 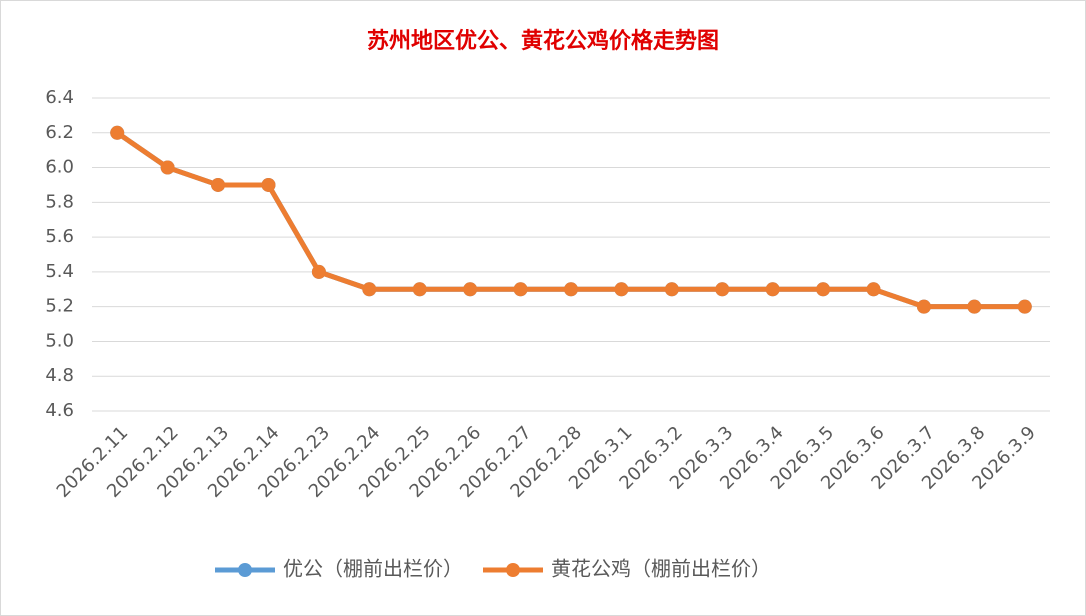 What do you see at coordinates (59, 271) in the screenshot?
I see `y-tick-label: 5.4` at bounding box center [59, 271].